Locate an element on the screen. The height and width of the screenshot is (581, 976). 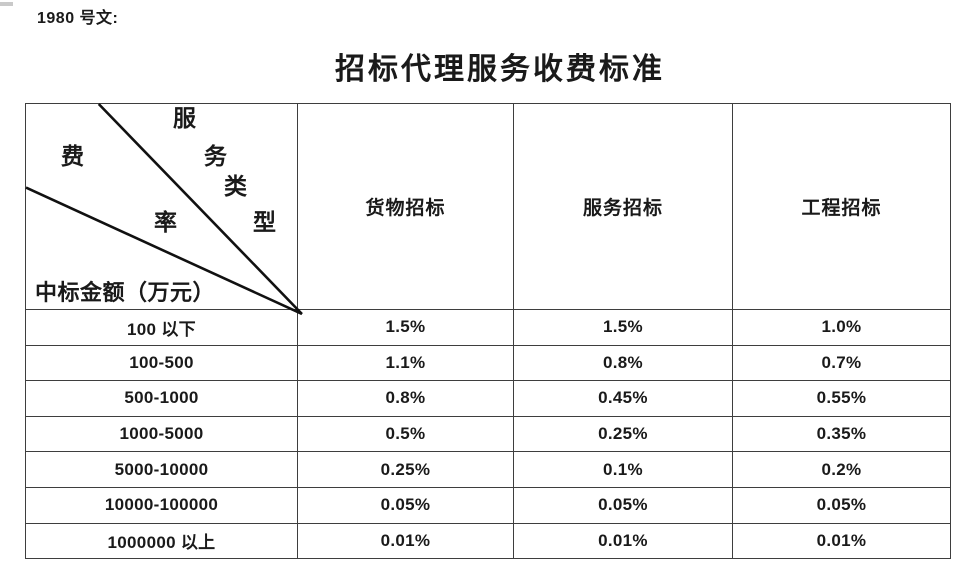
cell-goods-rate: 1.1% is located at coordinates (405, 363).